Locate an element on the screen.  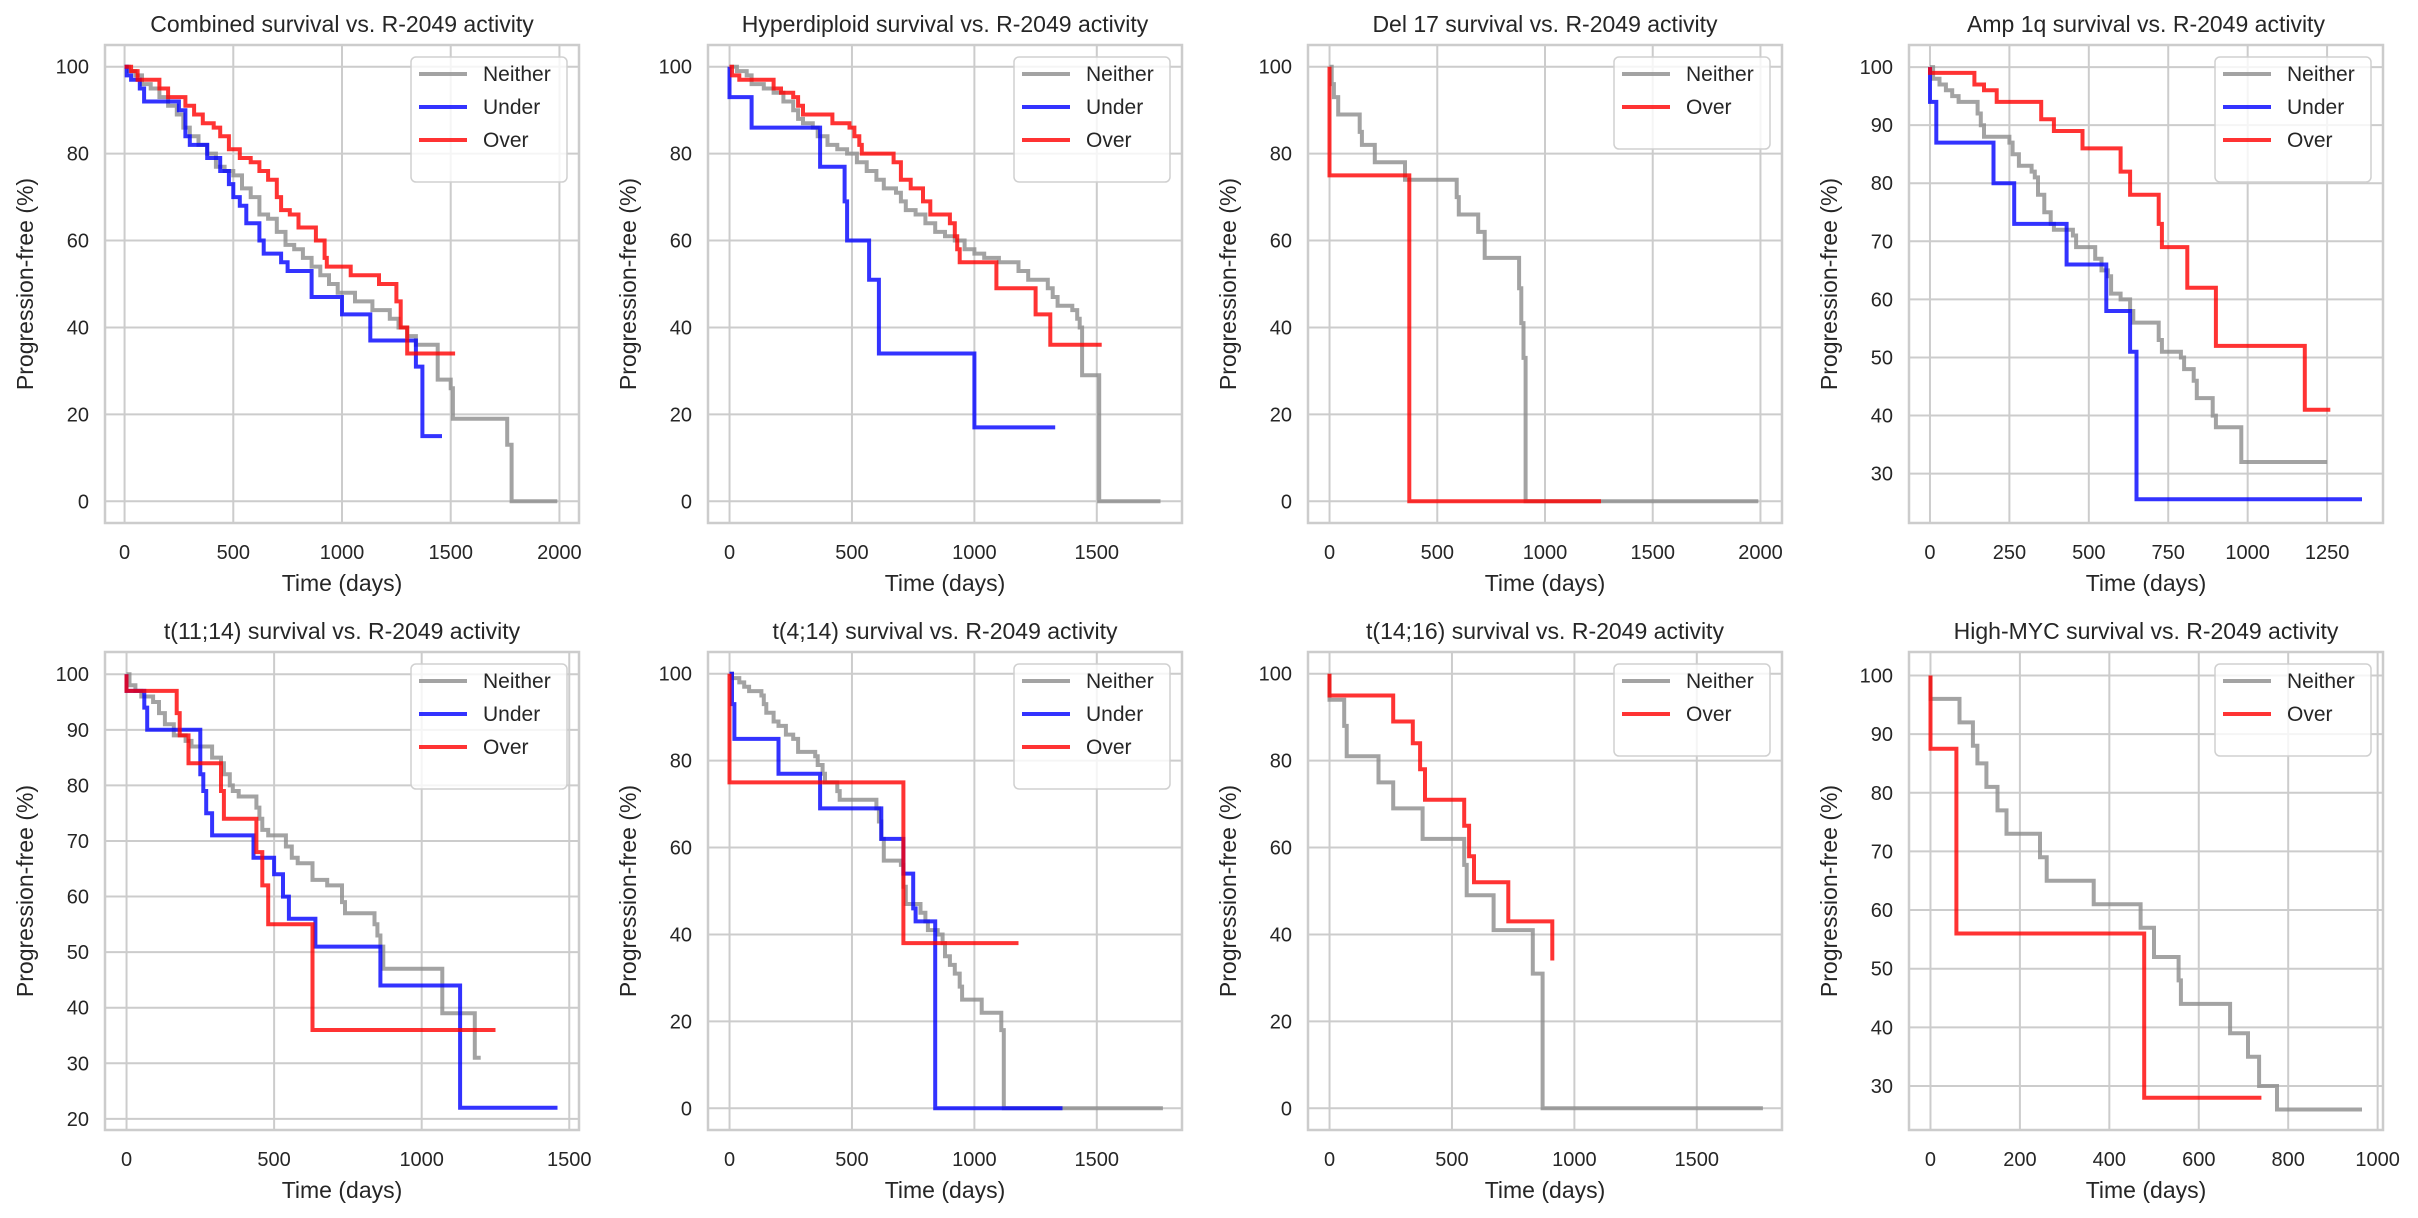
chart-title: High-MYC survival vs. R-2049 activity is located at coordinates (2146, 631).